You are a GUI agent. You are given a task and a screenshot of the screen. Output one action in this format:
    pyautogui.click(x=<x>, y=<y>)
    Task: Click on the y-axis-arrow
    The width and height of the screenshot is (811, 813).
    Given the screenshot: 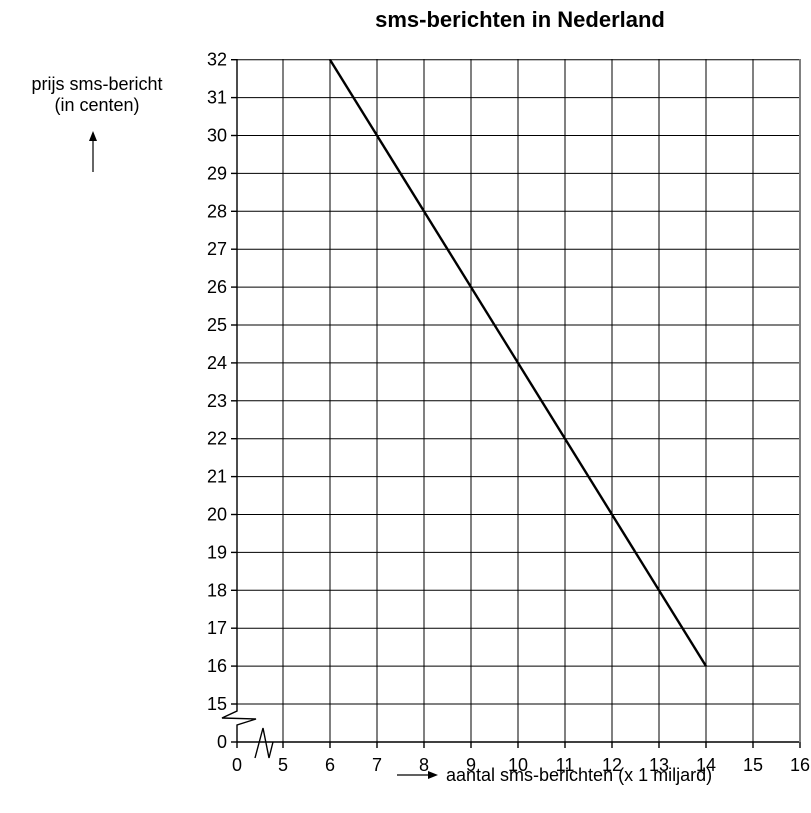 What is the action you would take?
    pyautogui.click(x=93, y=151)
    